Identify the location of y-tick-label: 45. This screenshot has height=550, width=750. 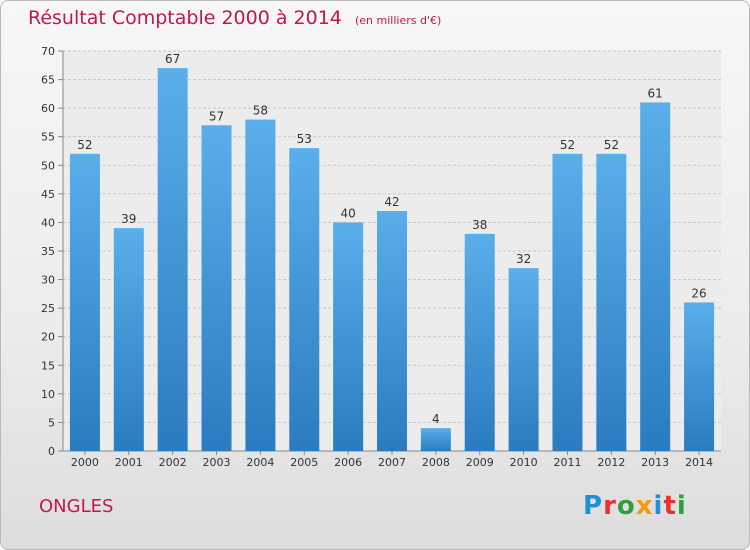
(48, 194).